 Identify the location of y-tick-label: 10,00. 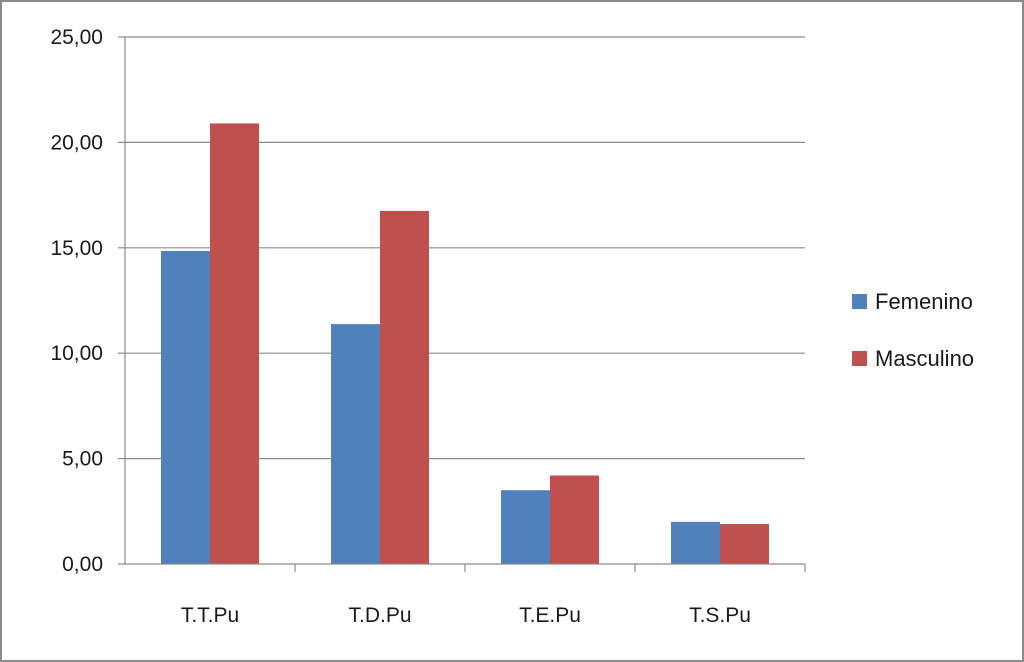
(76, 353).